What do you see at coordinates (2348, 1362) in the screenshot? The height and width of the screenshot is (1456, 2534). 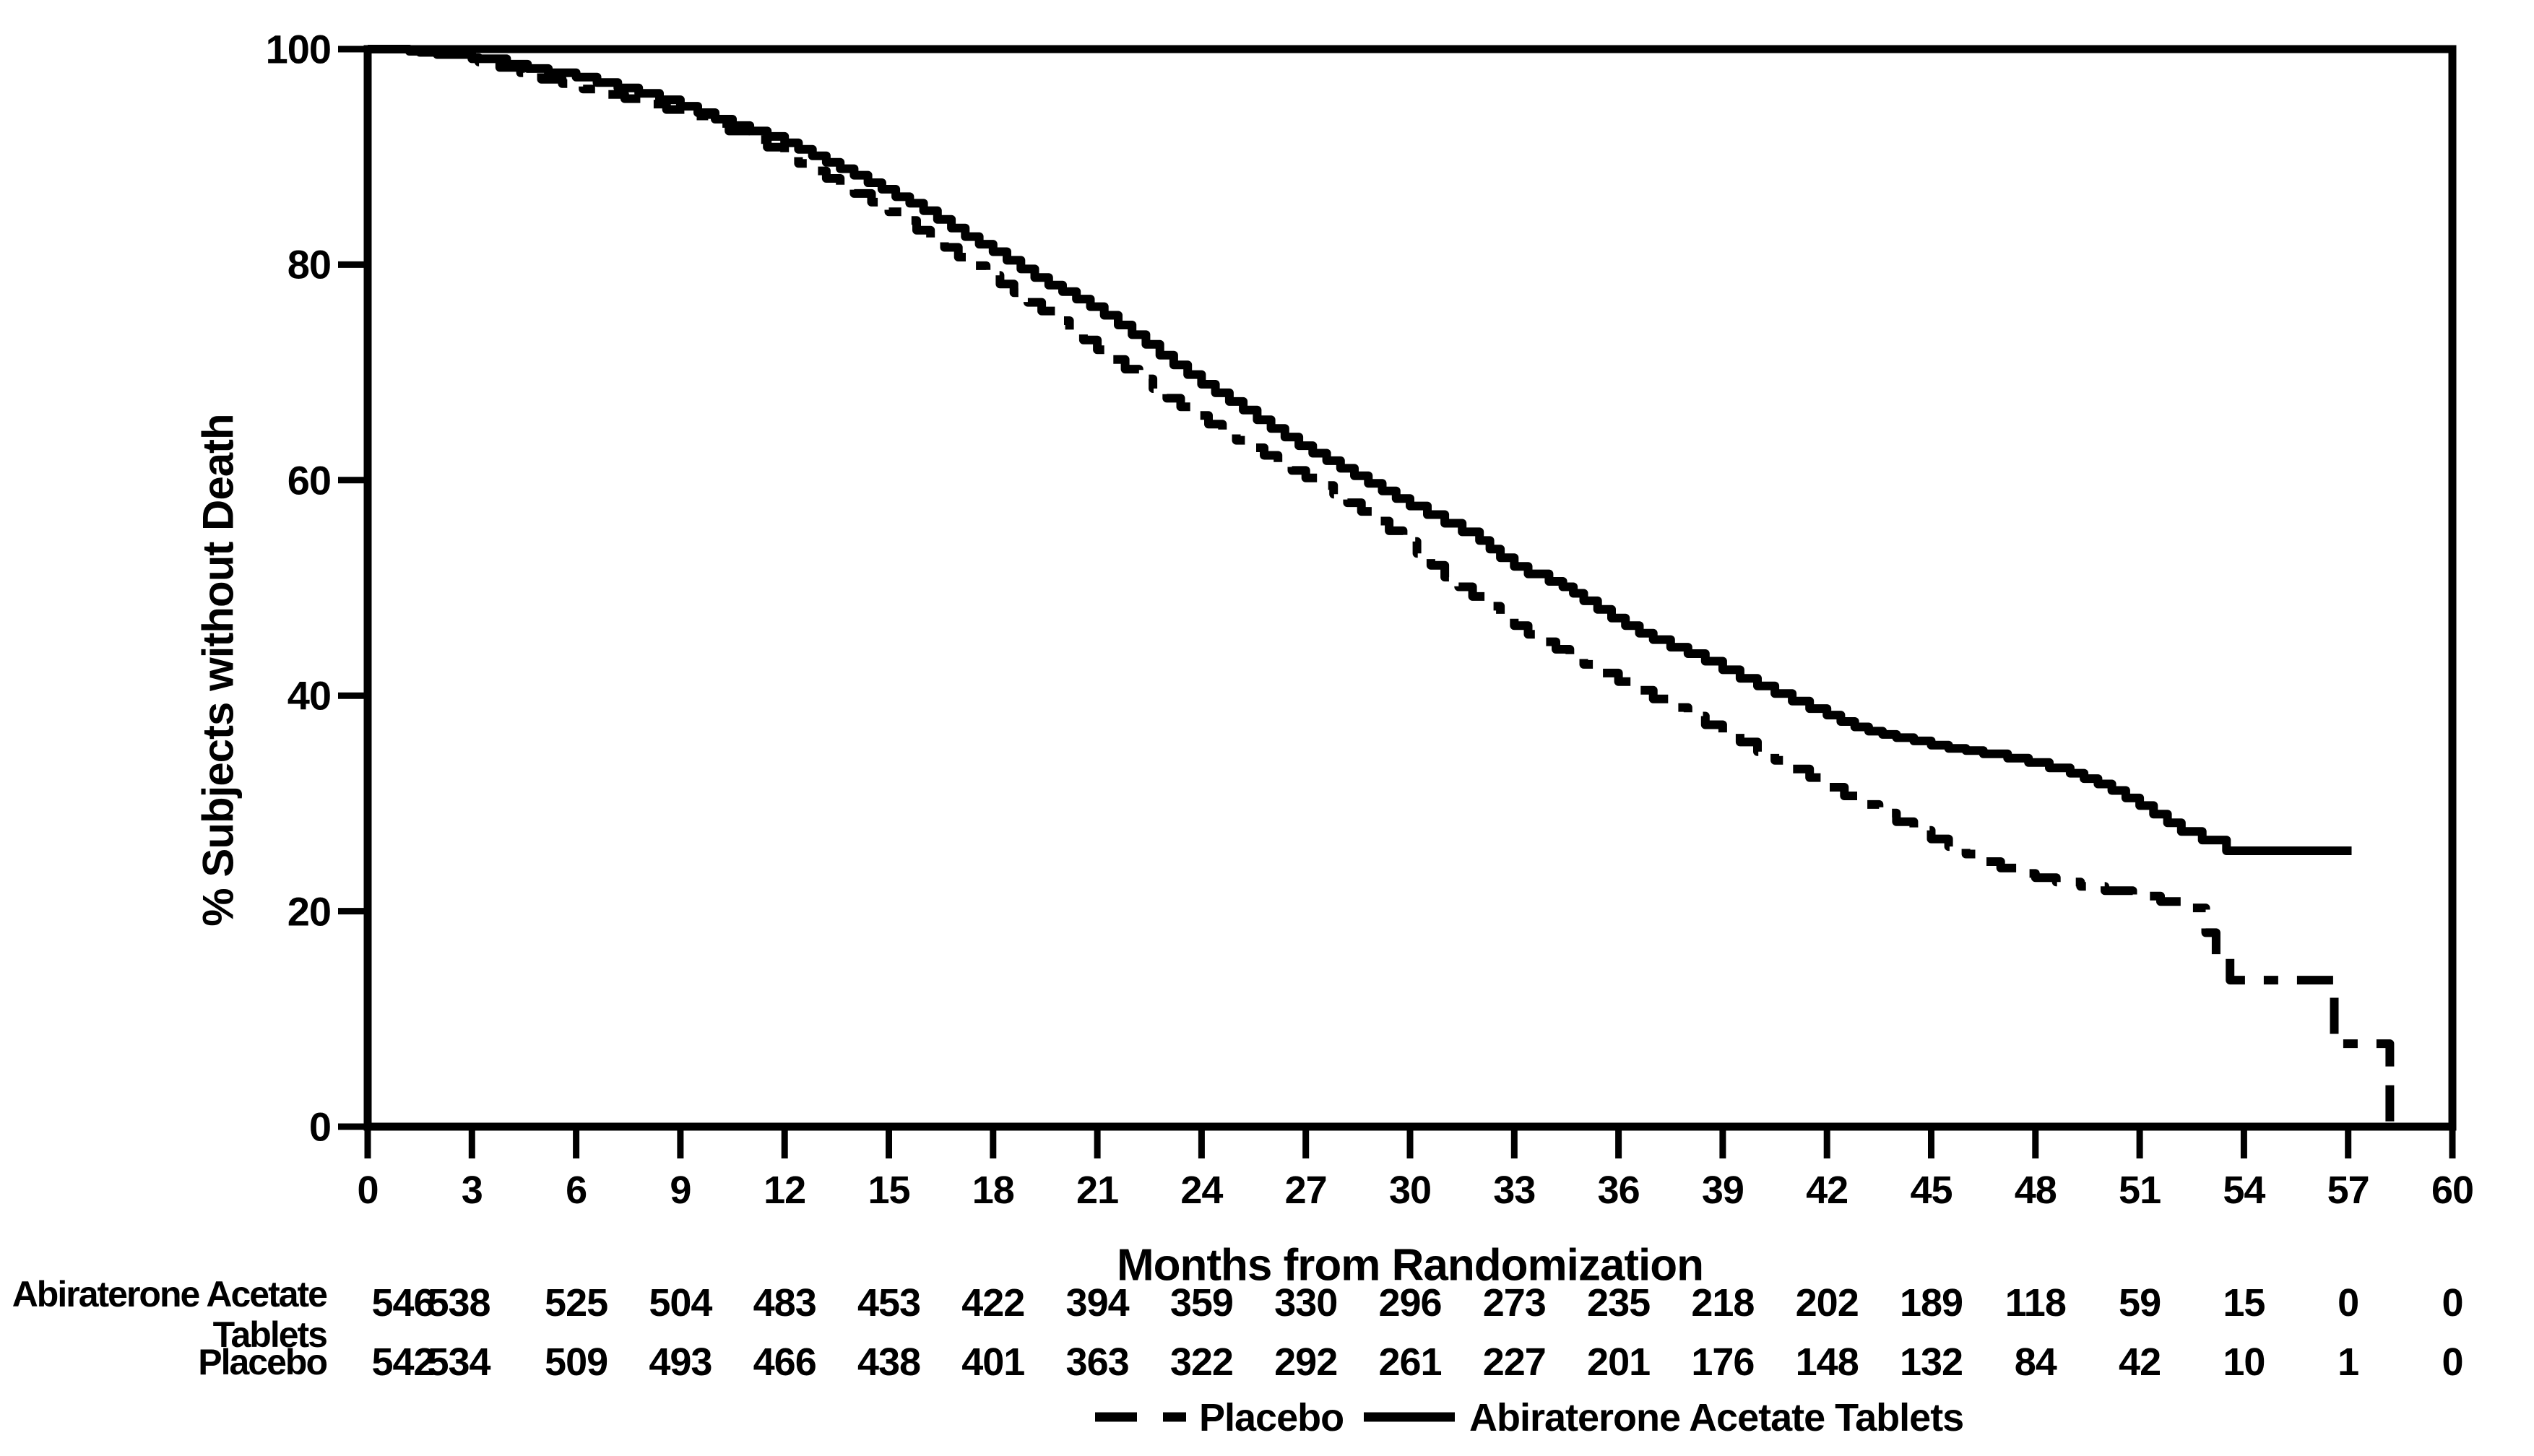 I see `risk-count: 1` at bounding box center [2348, 1362].